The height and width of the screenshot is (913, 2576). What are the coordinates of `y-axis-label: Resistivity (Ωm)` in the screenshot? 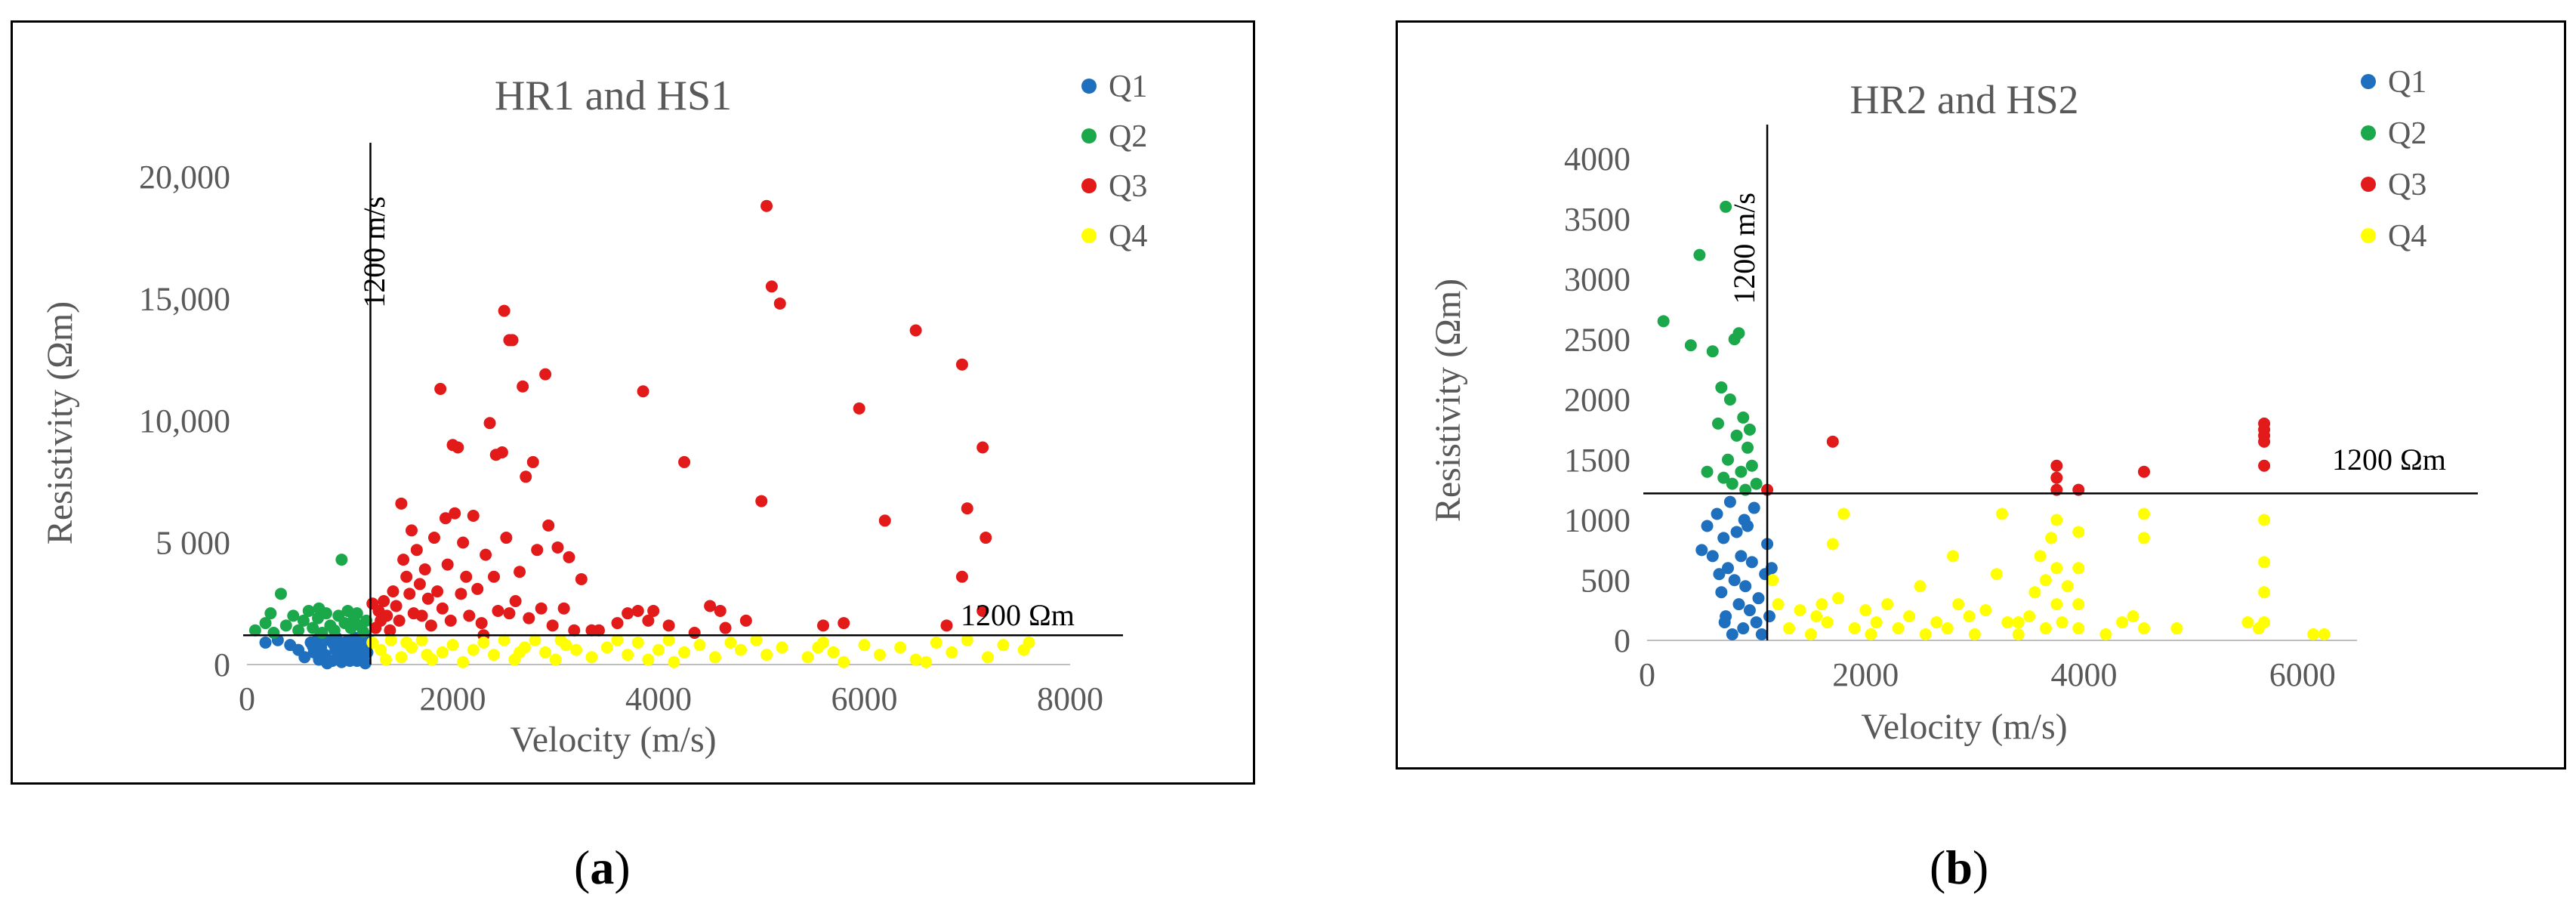 It's located at (60, 422).